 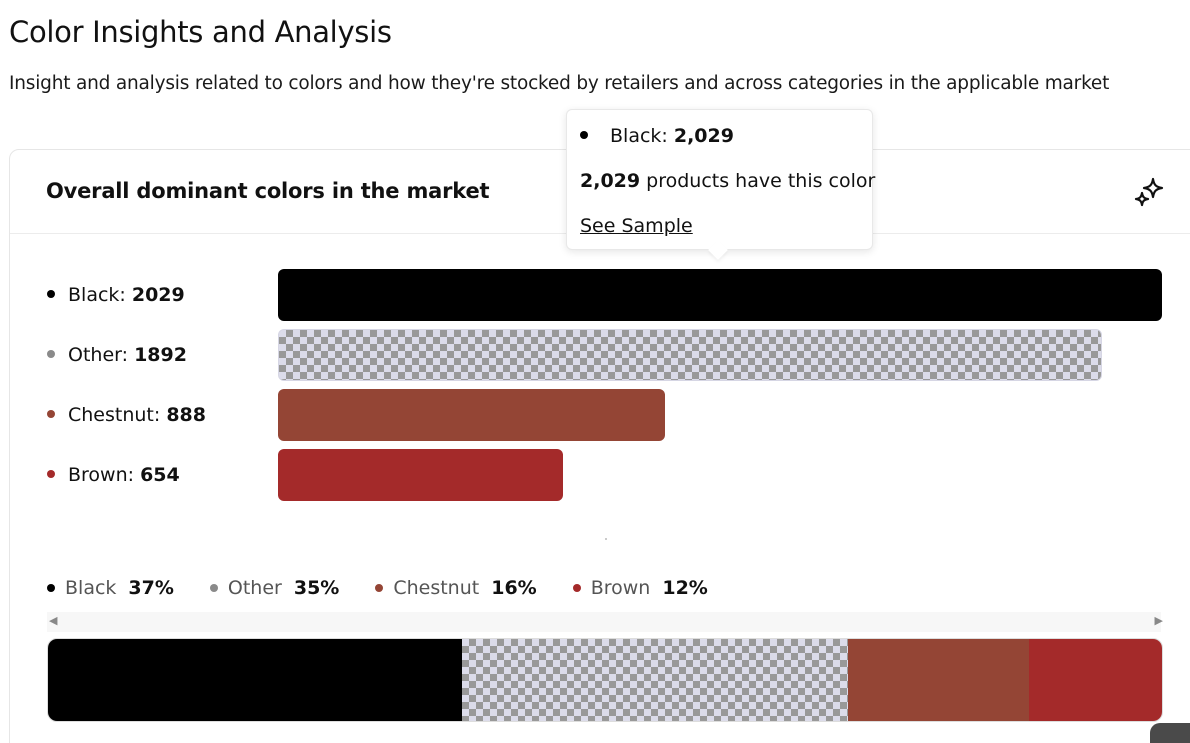 I want to click on bar-value-label: 2029, so click(x=158, y=295).